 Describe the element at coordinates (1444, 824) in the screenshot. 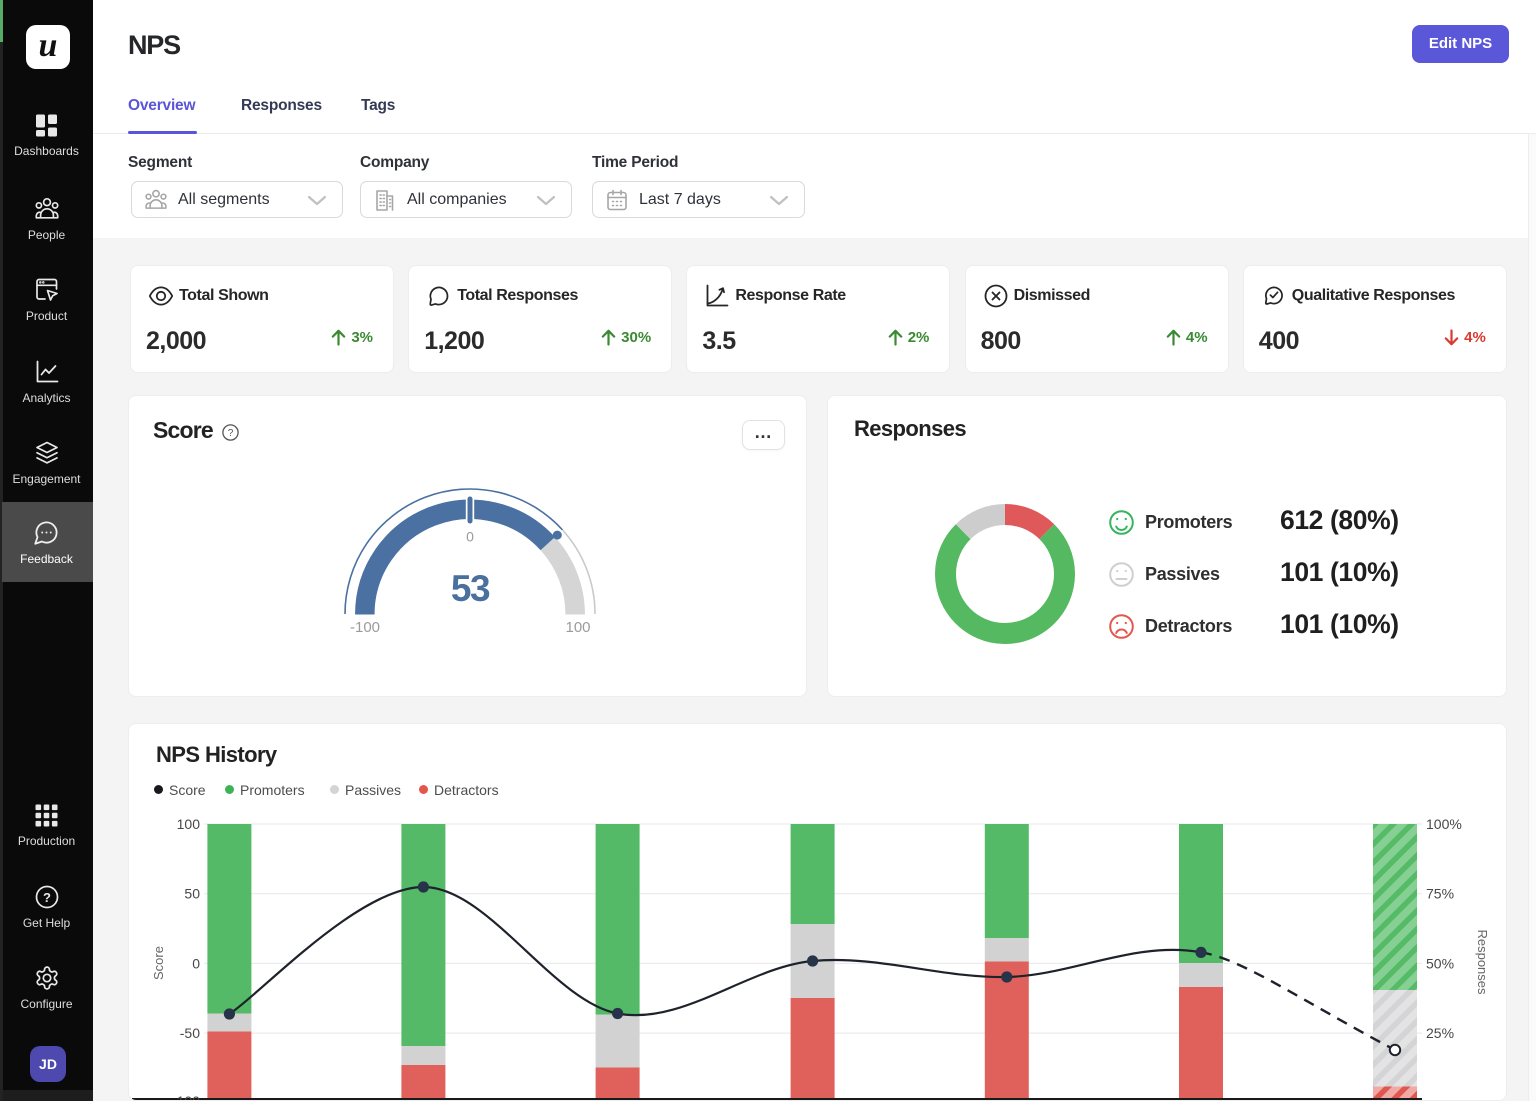

I see `svg-text: 100%` at that location.